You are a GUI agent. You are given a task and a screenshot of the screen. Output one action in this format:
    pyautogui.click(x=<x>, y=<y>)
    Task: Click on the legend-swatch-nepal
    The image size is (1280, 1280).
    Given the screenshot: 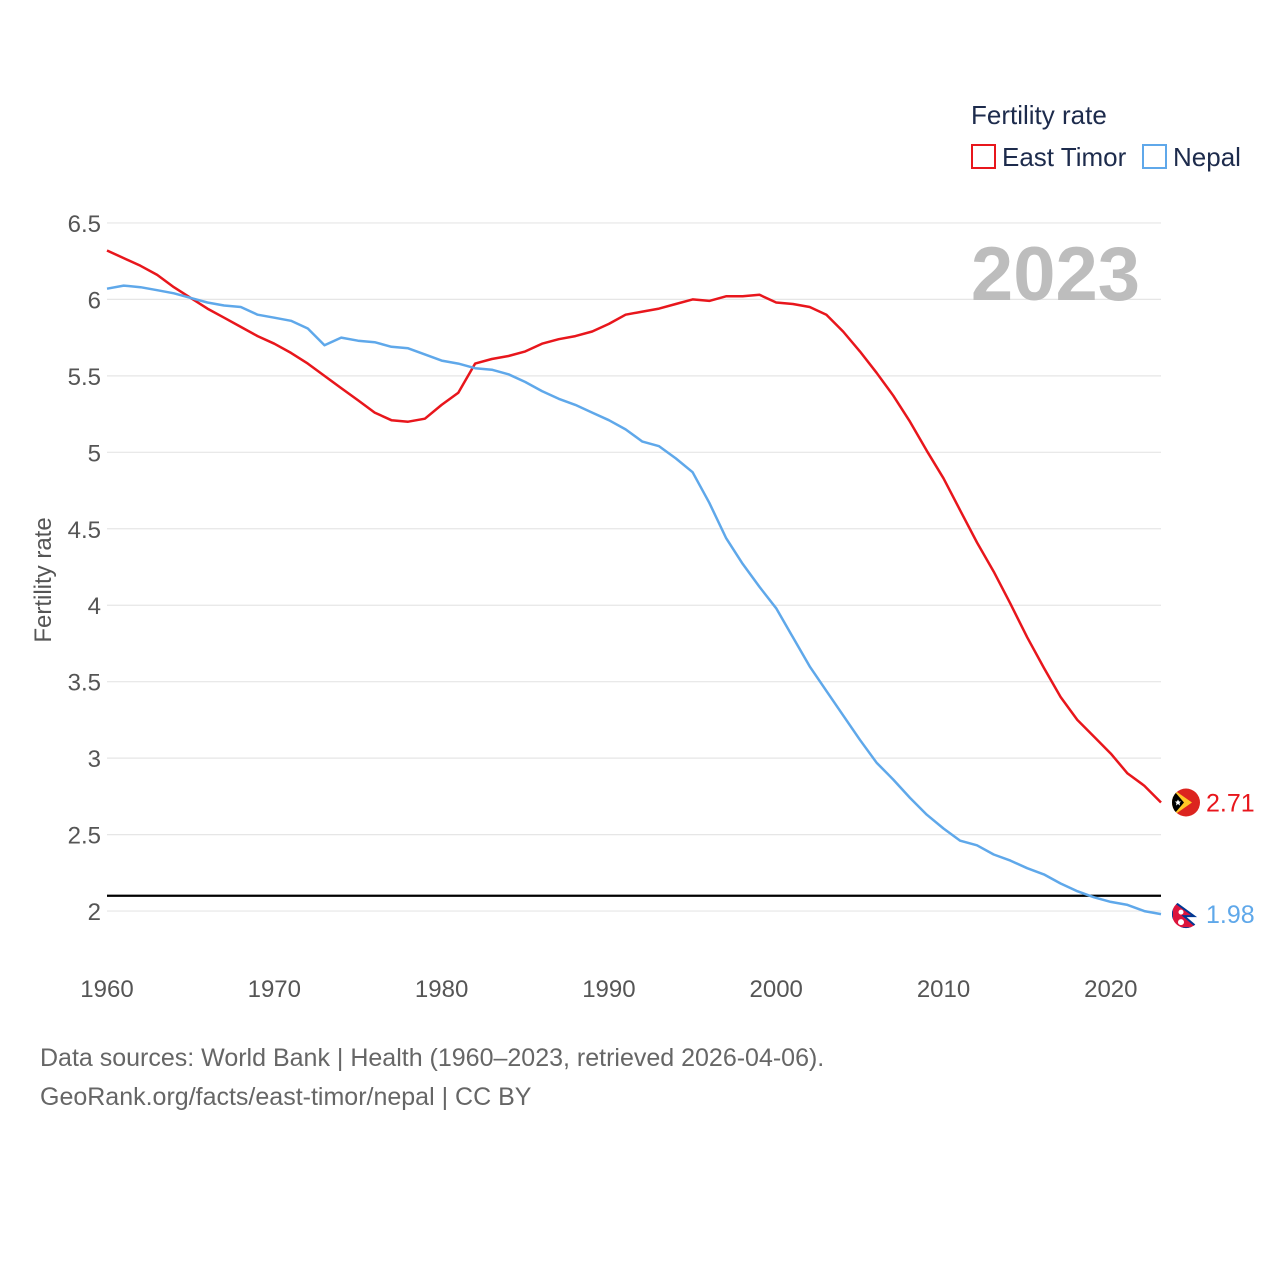 What is the action you would take?
    pyautogui.click(x=1154, y=156)
    